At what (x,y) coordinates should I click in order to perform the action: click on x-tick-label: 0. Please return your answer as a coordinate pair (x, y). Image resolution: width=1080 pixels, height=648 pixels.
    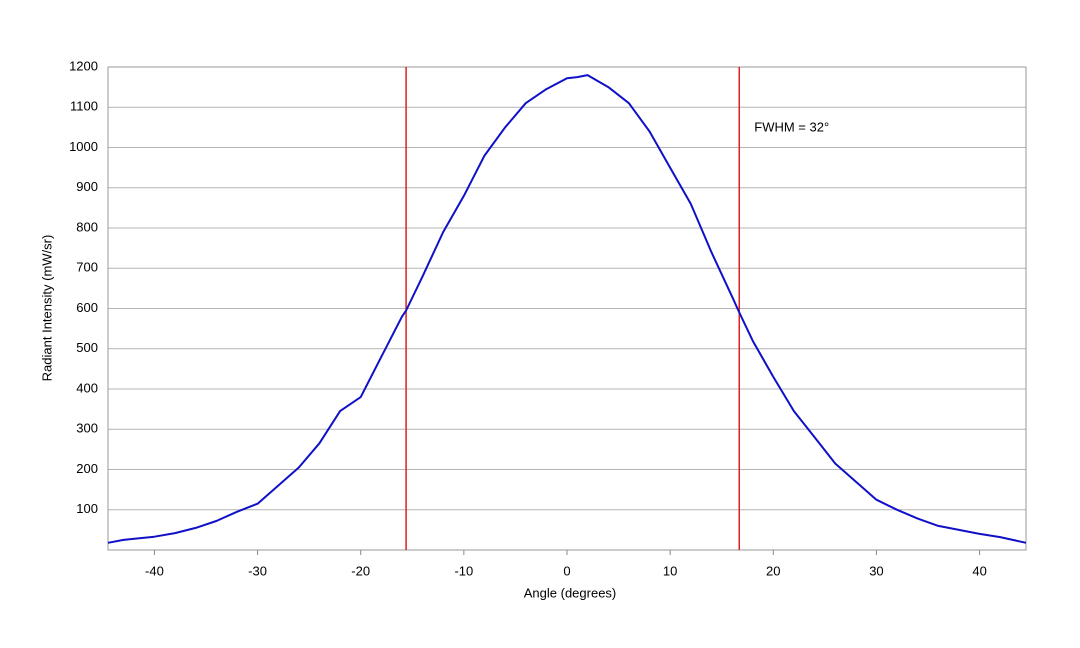
    Looking at the image, I should click on (566, 570).